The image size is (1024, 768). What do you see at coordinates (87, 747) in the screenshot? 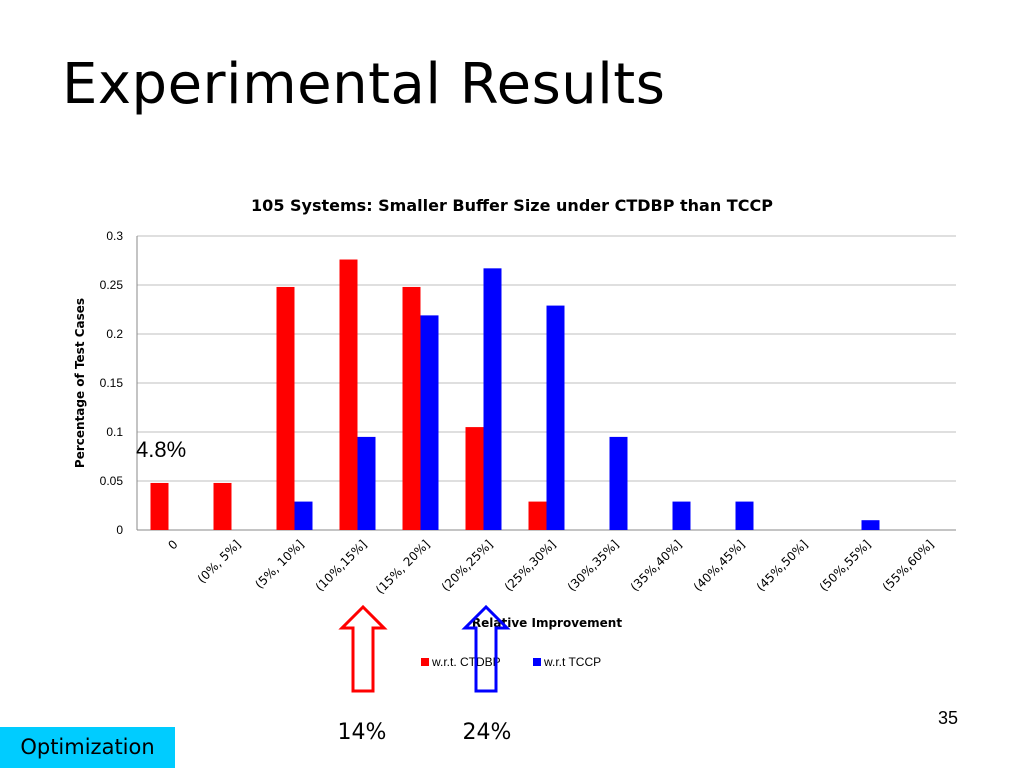
I see `section-tag: Optimization` at bounding box center [87, 747].